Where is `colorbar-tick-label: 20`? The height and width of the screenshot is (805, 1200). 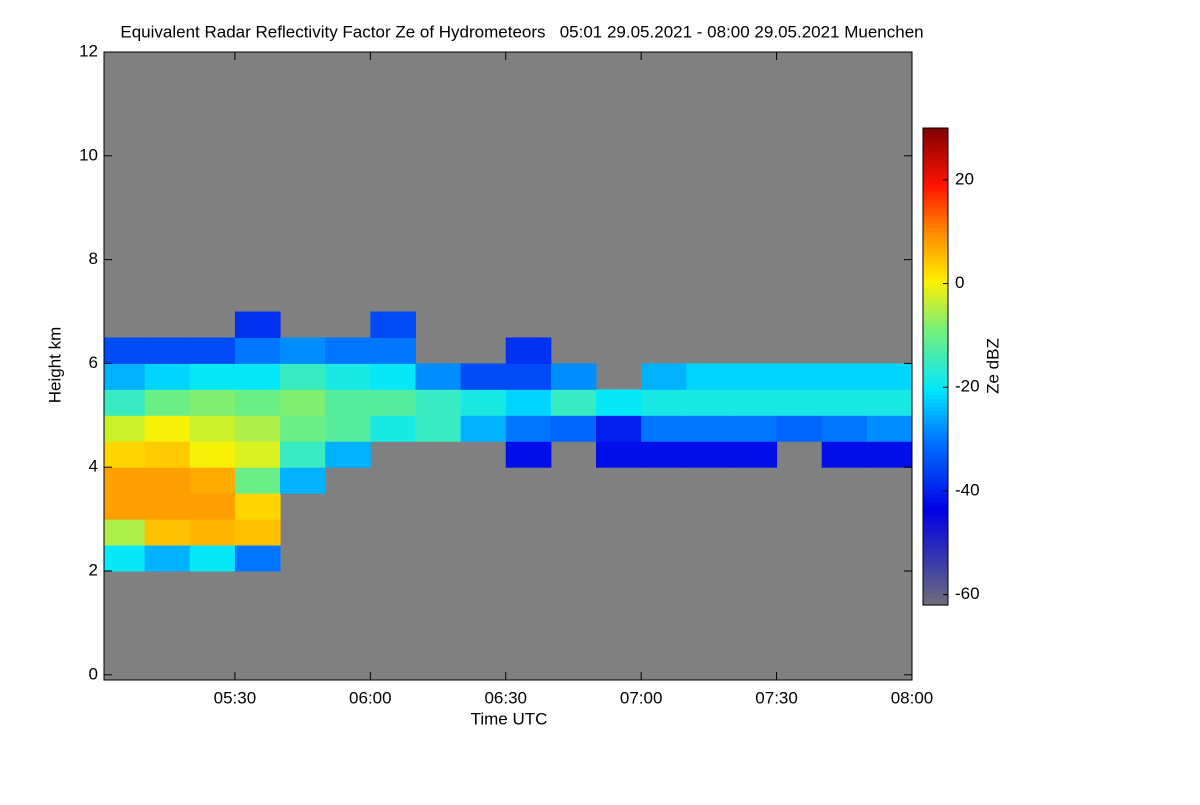
colorbar-tick-label: 20 is located at coordinates (964, 178).